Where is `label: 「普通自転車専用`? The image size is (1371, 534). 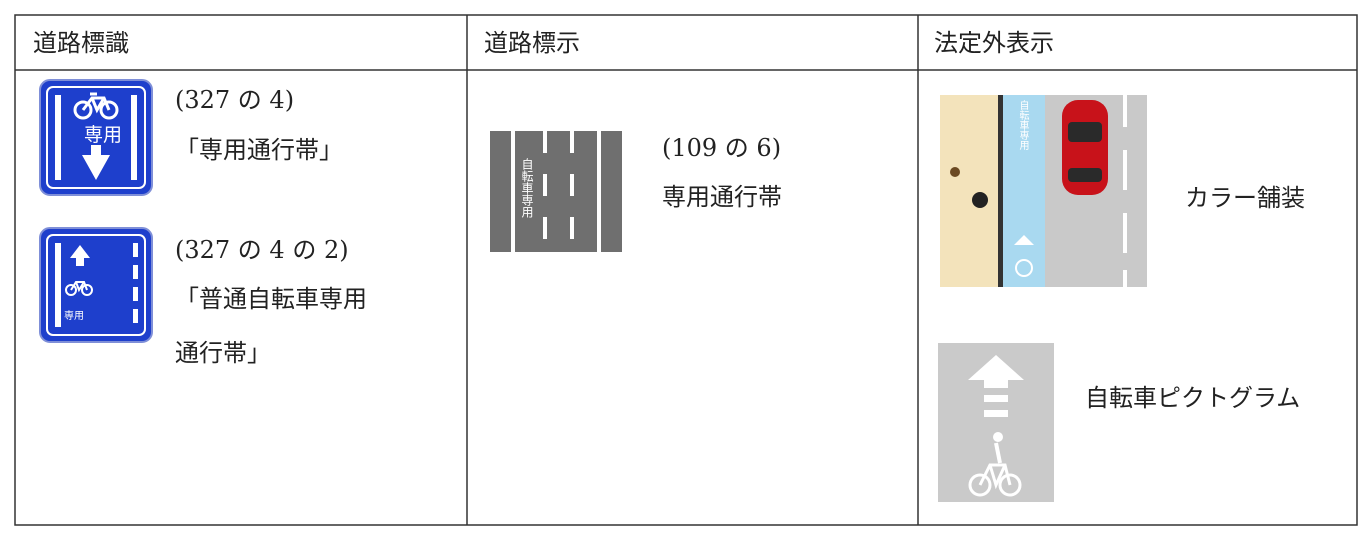
label: 「普通自転車専用 is located at coordinates (271, 299).